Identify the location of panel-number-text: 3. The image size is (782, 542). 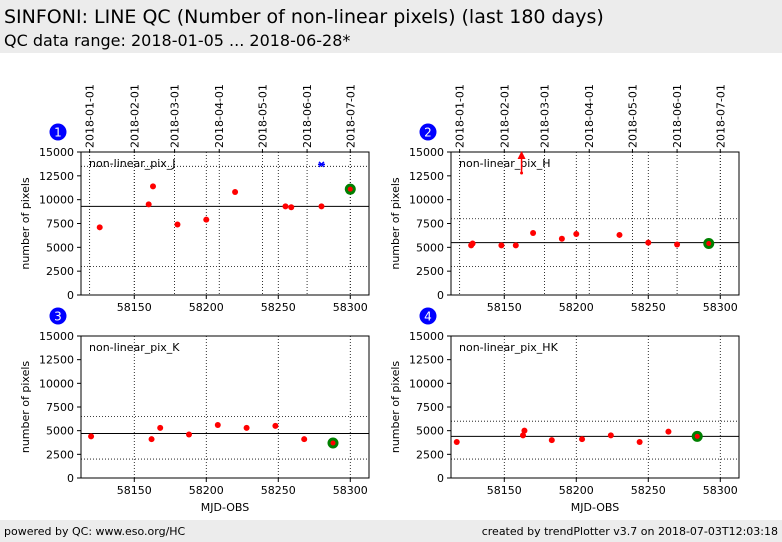
(58, 317).